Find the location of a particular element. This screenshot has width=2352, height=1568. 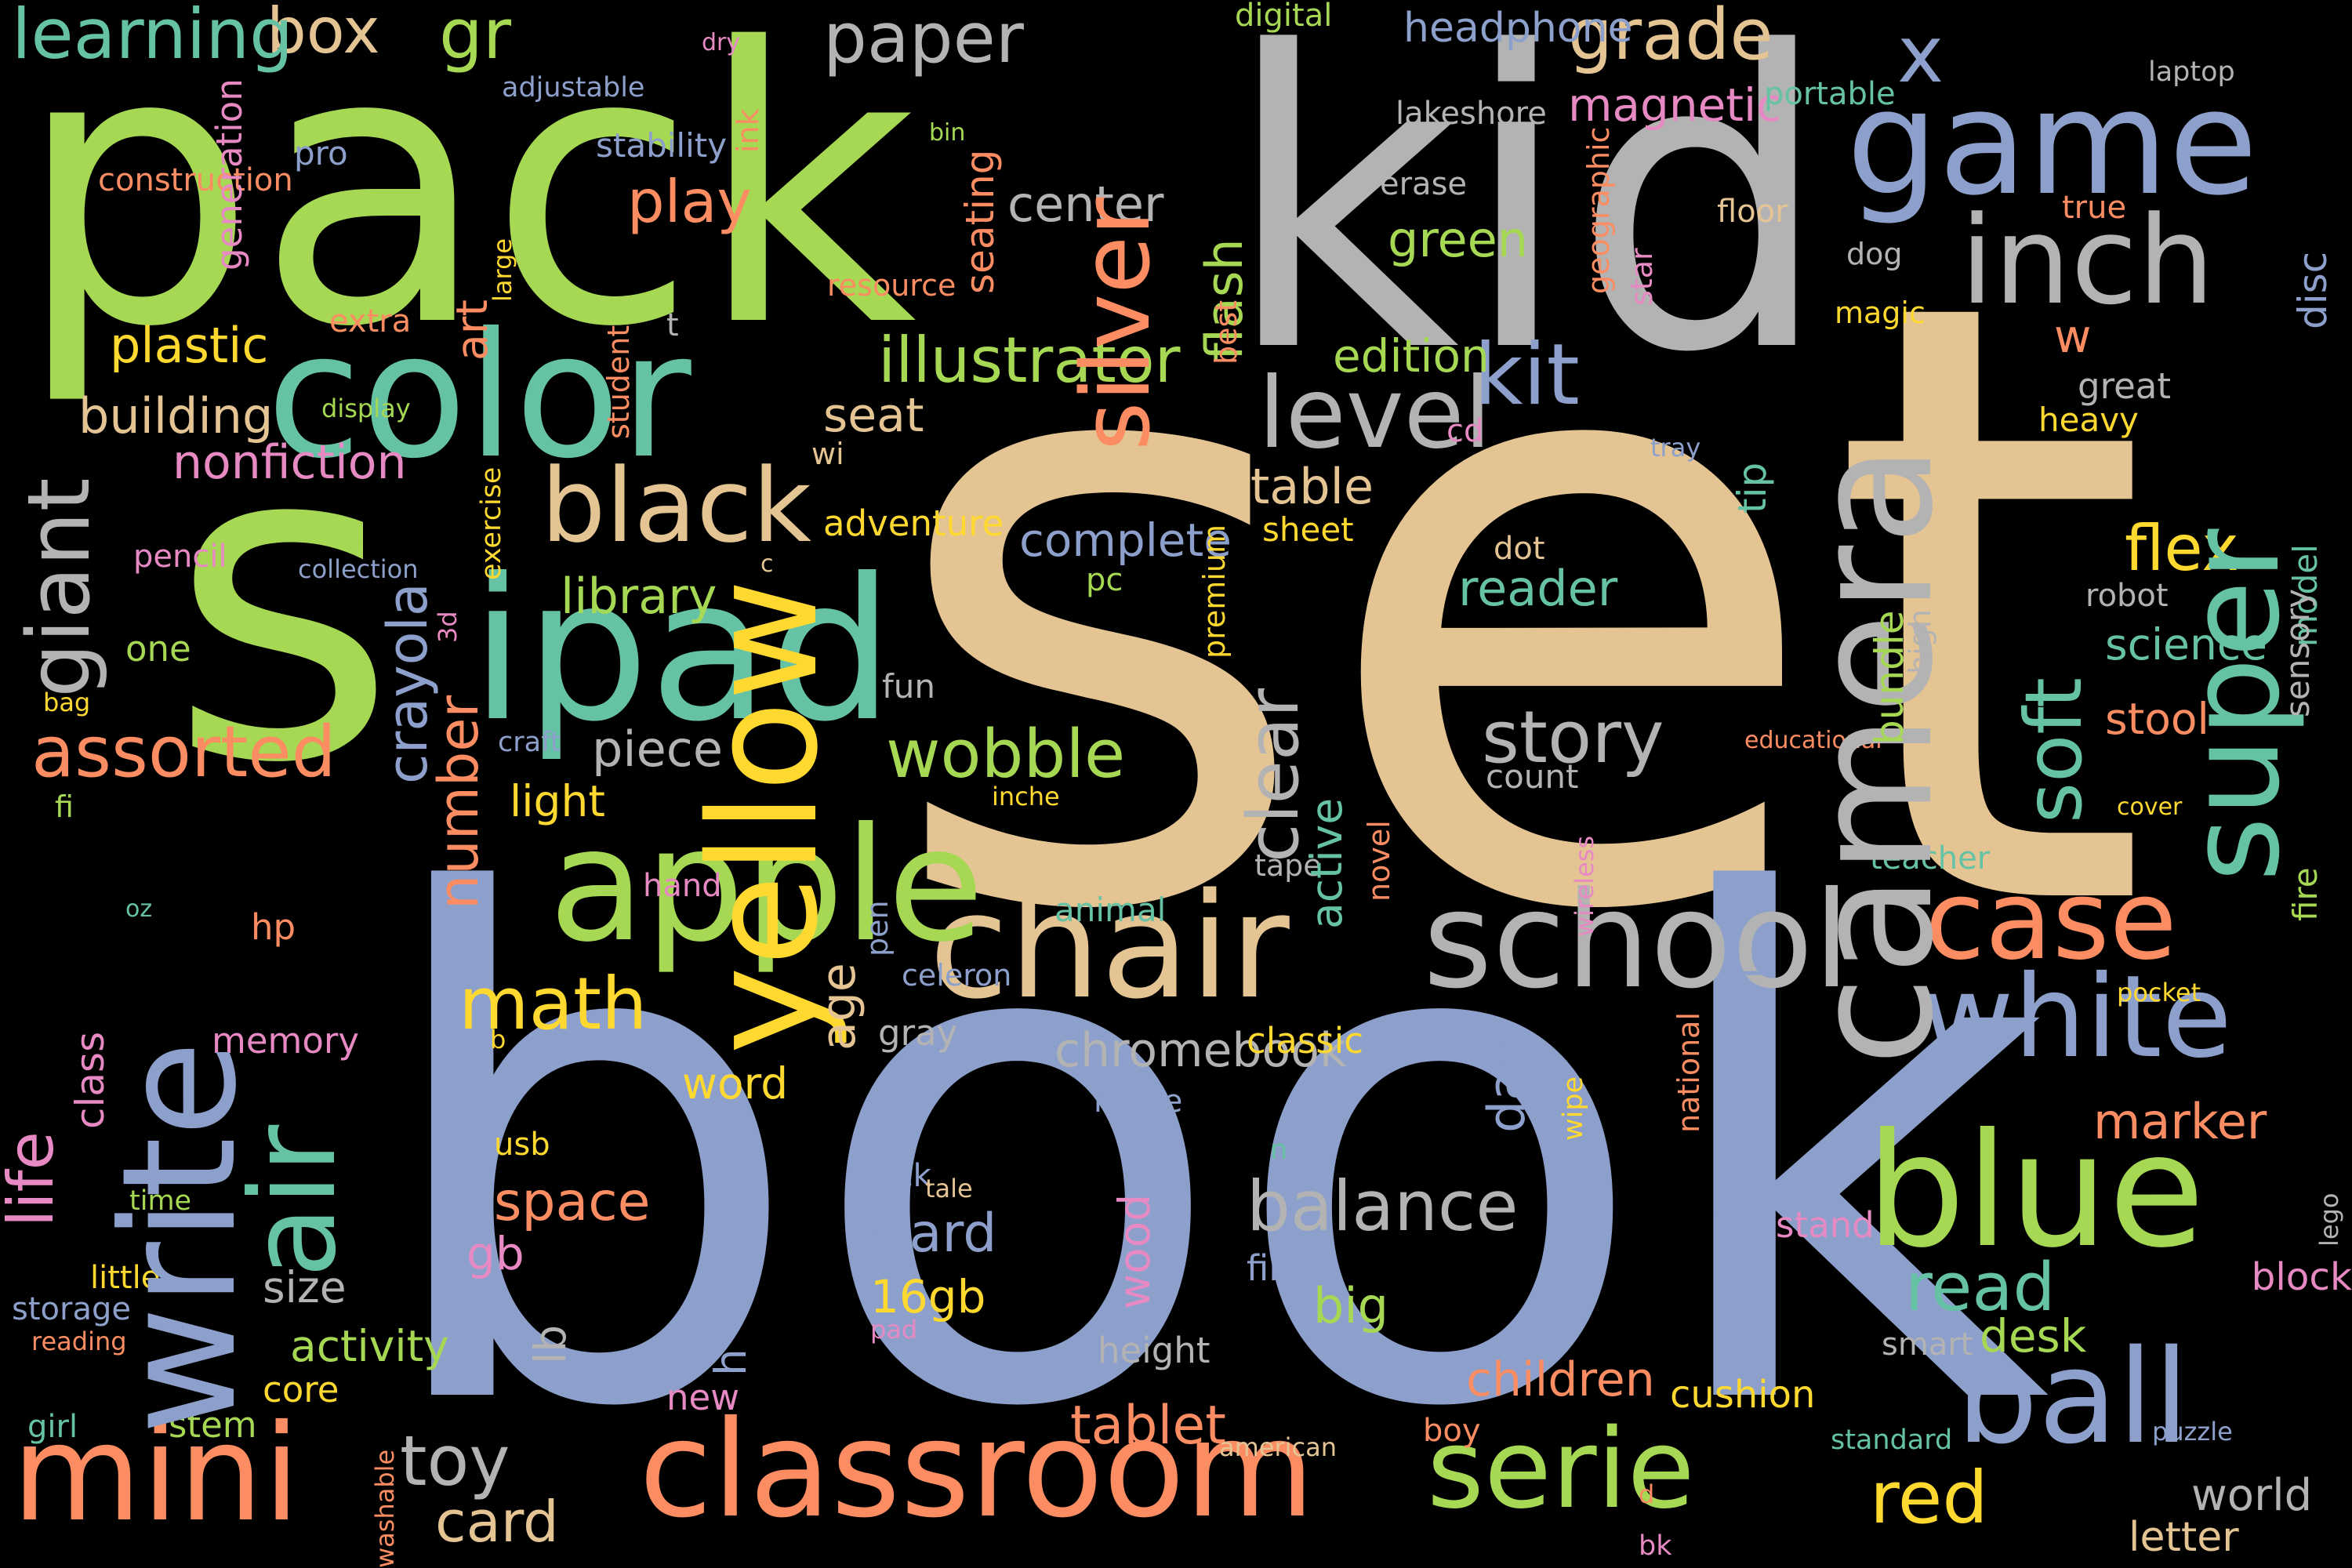

word-gray: children is located at coordinates (1560, 1379).